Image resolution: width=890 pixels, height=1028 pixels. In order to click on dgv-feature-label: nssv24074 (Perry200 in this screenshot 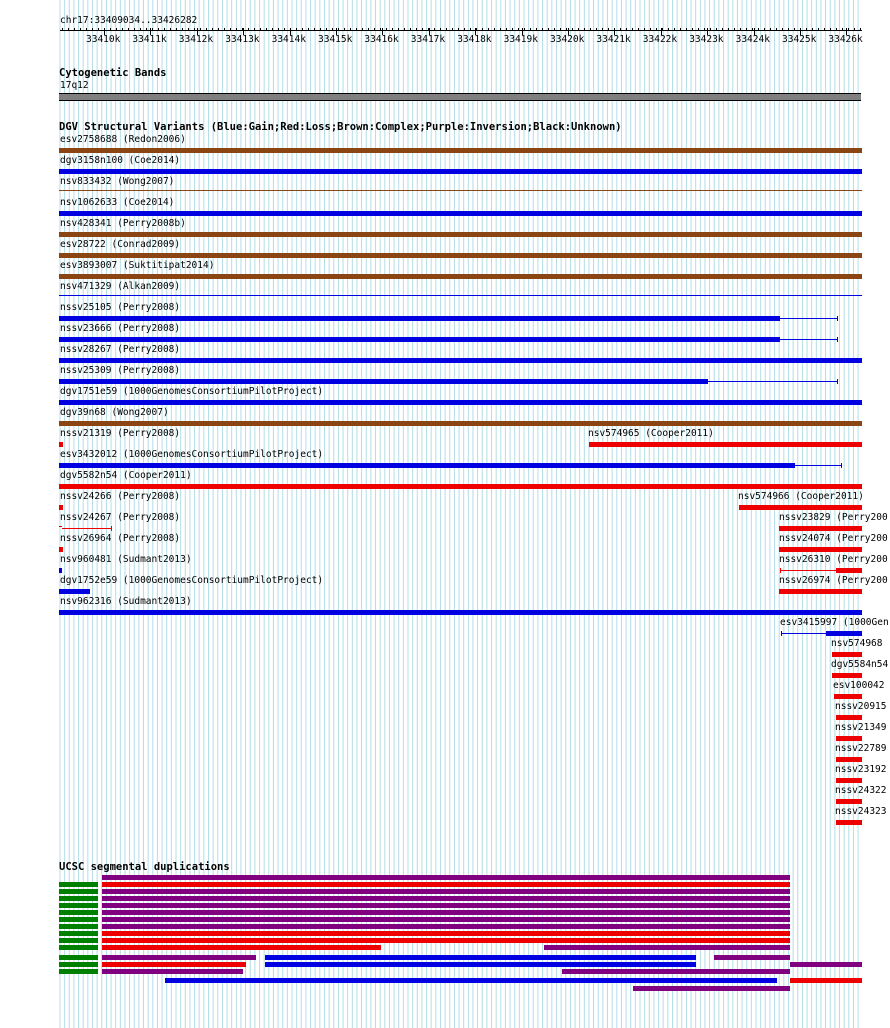, I will do `click(833, 538)`.